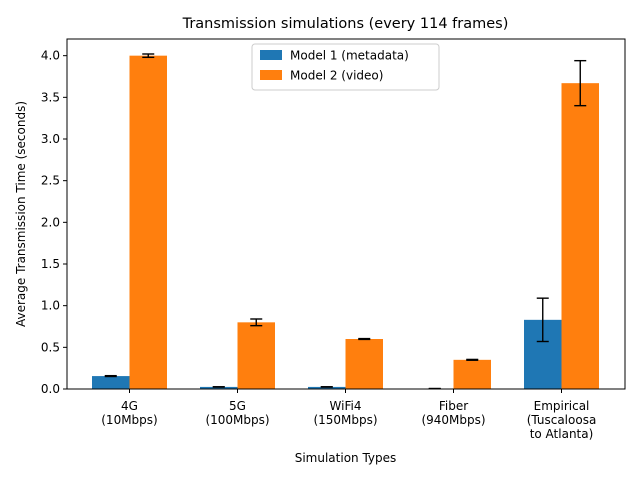 Image resolution: width=640 pixels, height=484 pixels. What do you see at coordinates (237, 413) in the screenshot?
I see `x-tick-label: 5G(100Mbps)` at bounding box center [237, 413].